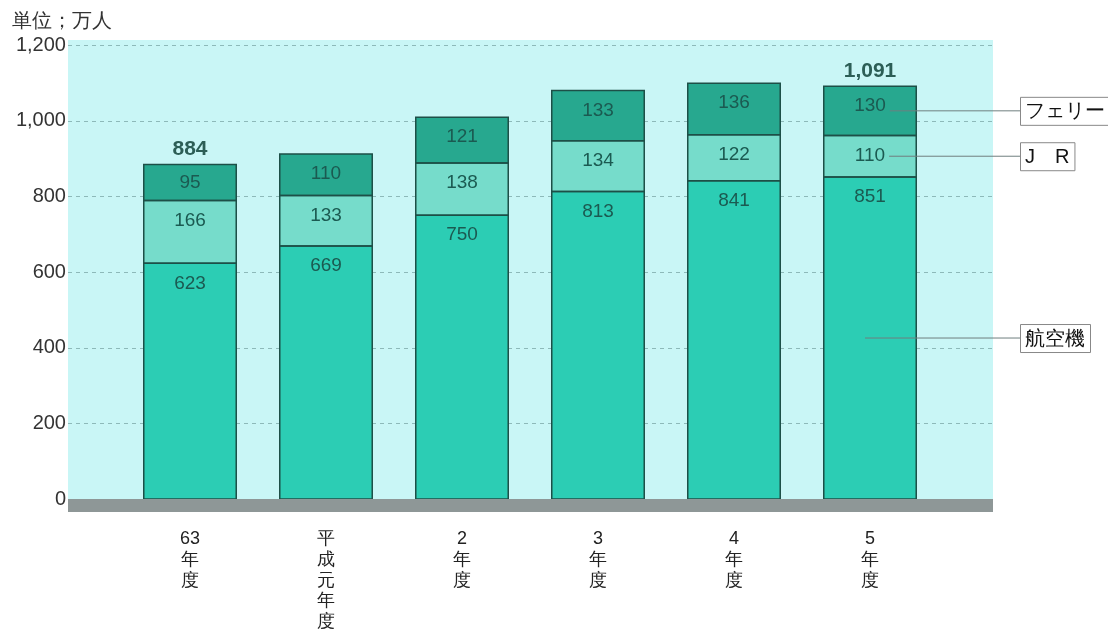  What do you see at coordinates (49, 194) in the screenshot?
I see `y-tick-label: 800` at bounding box center [49, 194].